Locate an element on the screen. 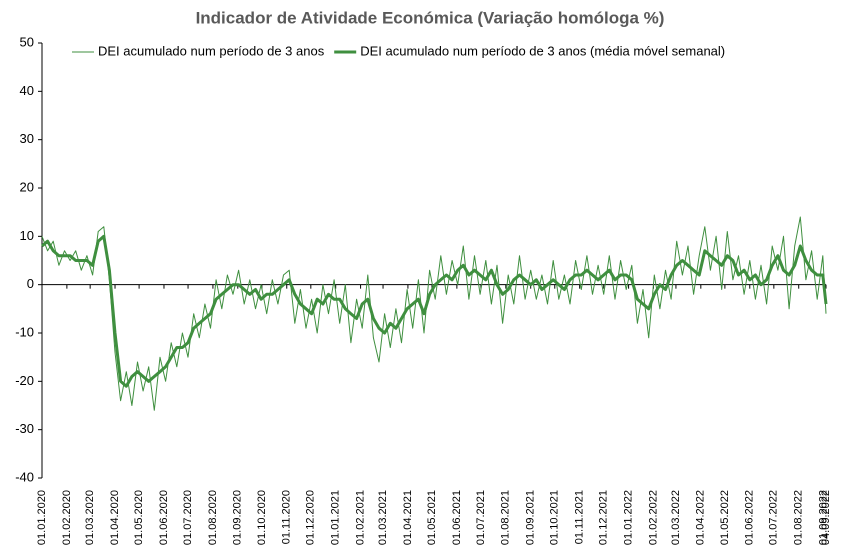 The image size is (850, 559). x-tick-label: 01.06.2020 is located at coordinates (164, 517).